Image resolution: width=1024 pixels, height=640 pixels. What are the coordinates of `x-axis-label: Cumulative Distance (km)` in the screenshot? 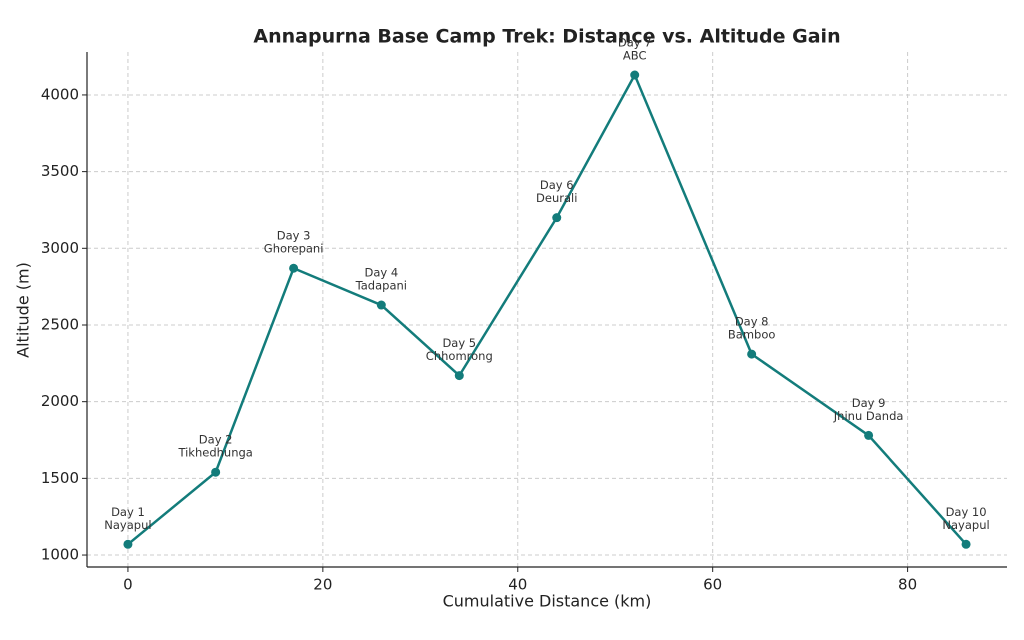 It's located at (547, 601).